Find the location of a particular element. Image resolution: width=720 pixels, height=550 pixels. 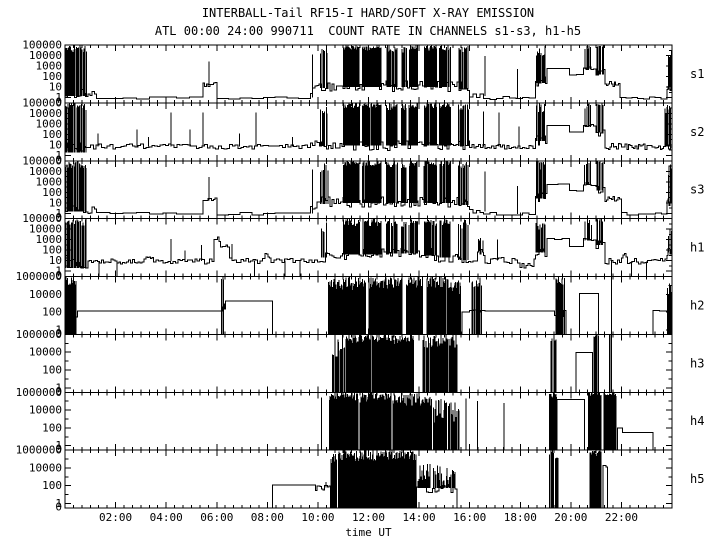

ytick-label-s1-1: 1 is located at coordinates (58, 97).